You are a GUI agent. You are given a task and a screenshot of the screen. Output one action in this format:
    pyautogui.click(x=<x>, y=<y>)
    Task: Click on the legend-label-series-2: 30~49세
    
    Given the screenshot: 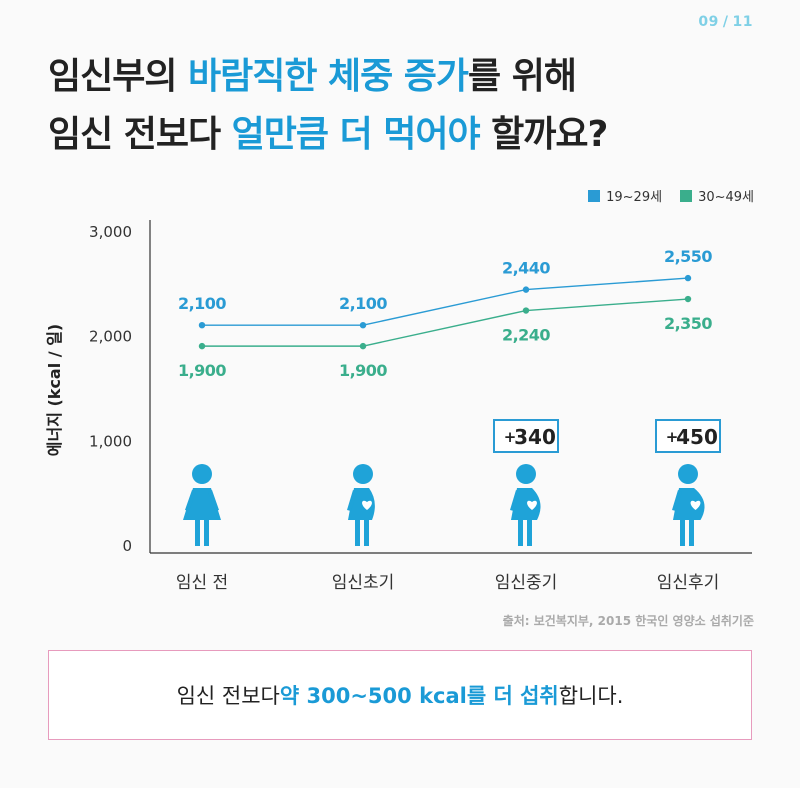 What is the action you would take?
    pyautogui.click(x=726, y=197)
    